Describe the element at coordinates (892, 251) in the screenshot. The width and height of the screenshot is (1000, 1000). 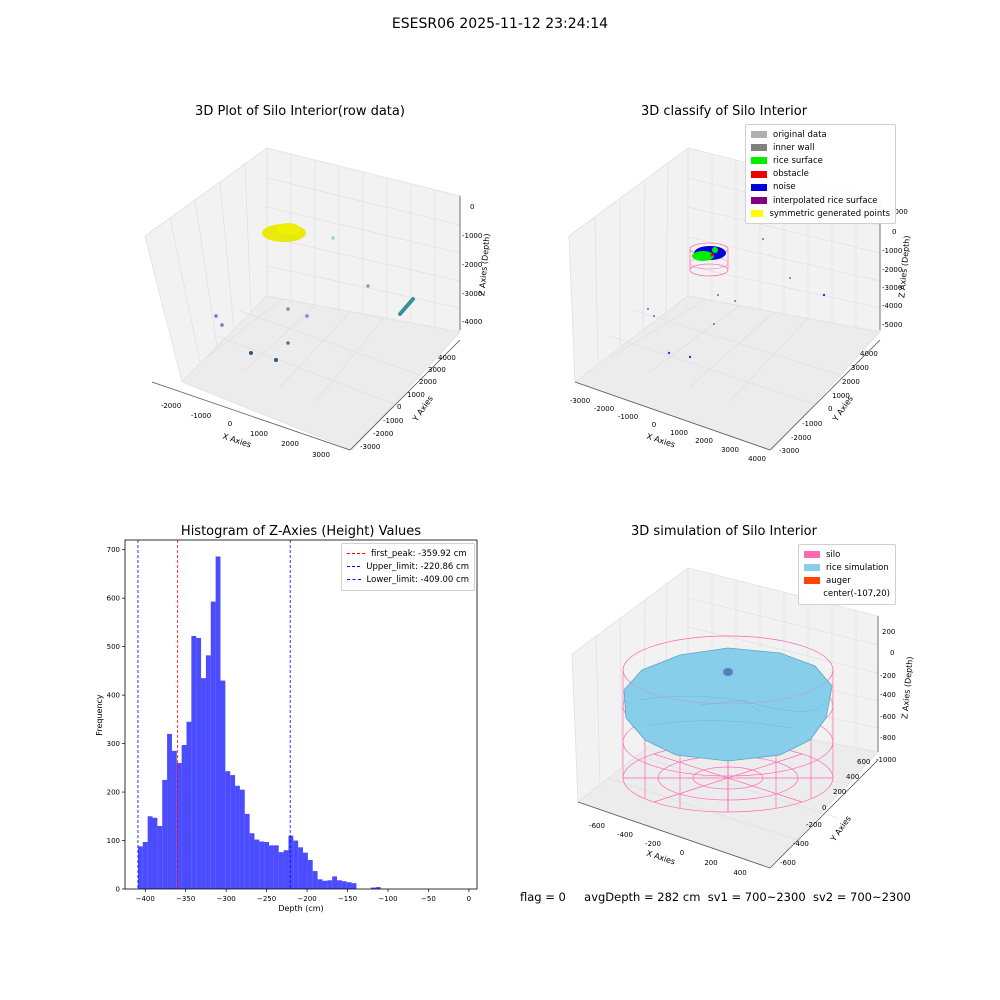
I see `classify-z-tick: -1000` at that location.